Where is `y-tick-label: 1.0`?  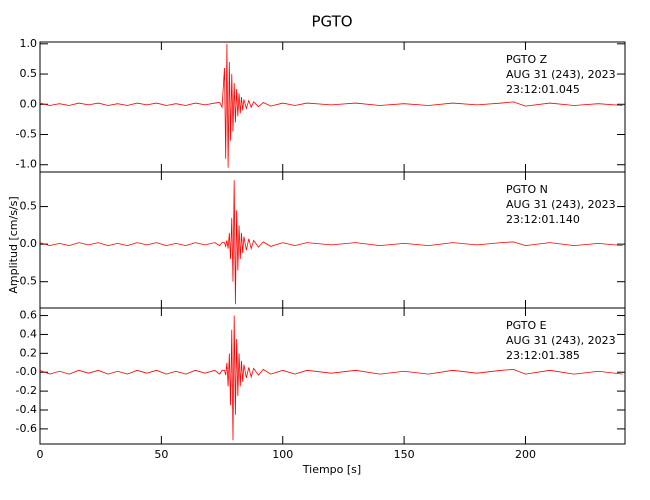 y-tick-label: 1.0 is located at coordinates (29, 43).